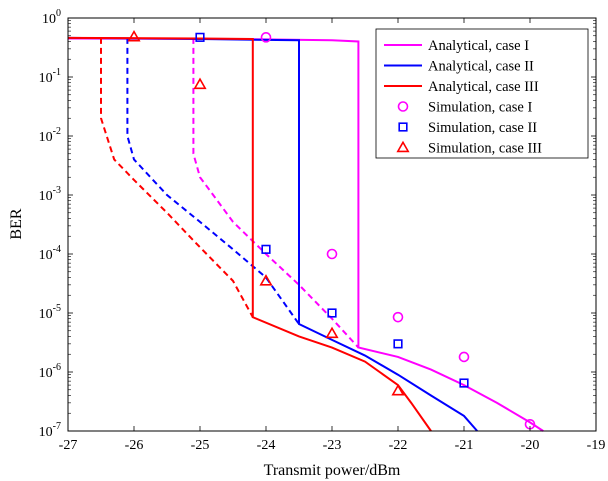 Image resolution: width=608 pixels, height=481 pixels. Describe the element at coordinates (478, 46) in the screenshot. I see `legend-entry-label: Analytical, case I` at that location.